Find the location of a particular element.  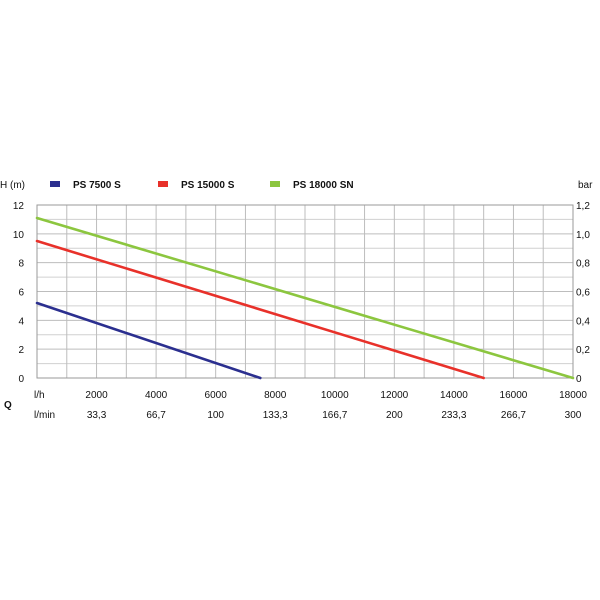

x-tick-lmin: 300 is located at coordinates (573, 415).